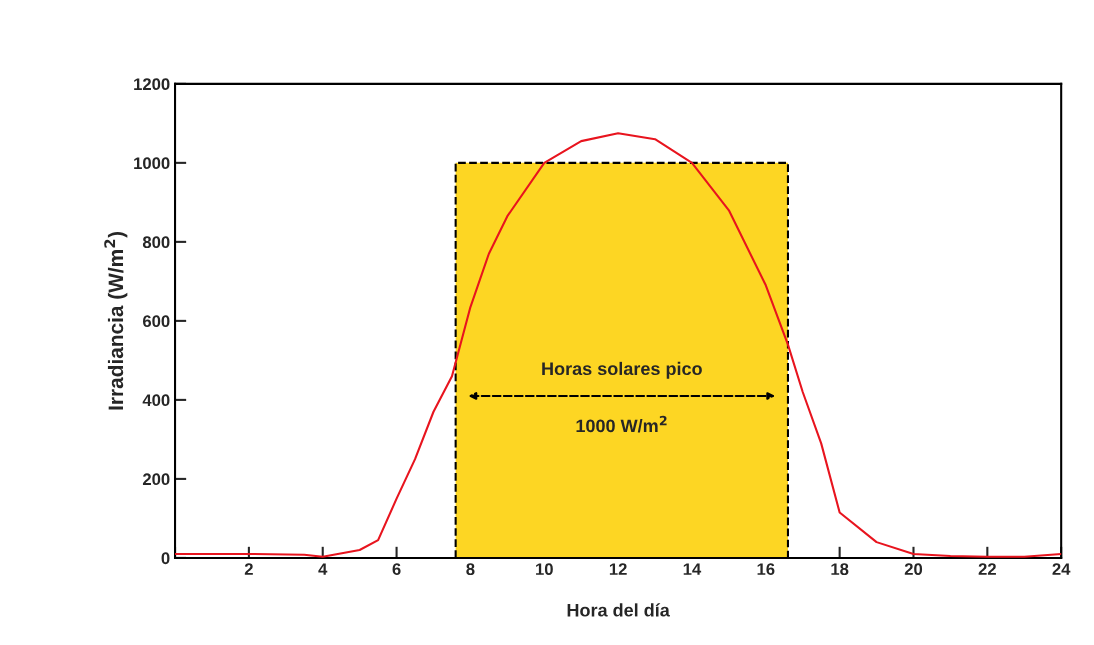 The image size is (1094, 645). What do you see at coordinates (621, 424) in the screenshot?
I see `annotation: 1000 W/m$^{2}$` at bounding box center [621, 424].